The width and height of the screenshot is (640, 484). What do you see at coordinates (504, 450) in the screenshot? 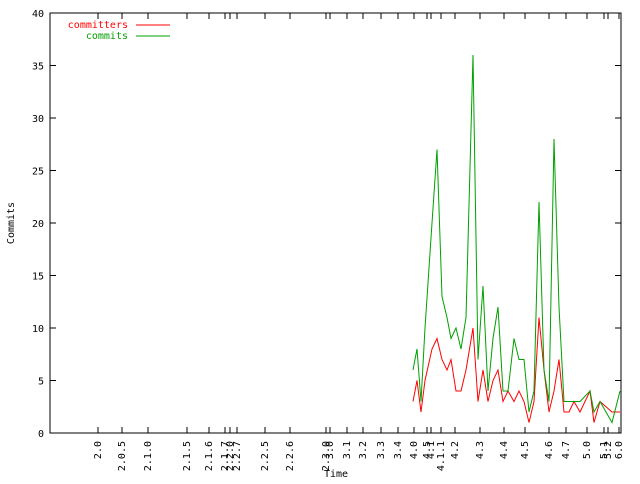
I see `x-tick-label: 4.4` at bounding box center [504, 450].